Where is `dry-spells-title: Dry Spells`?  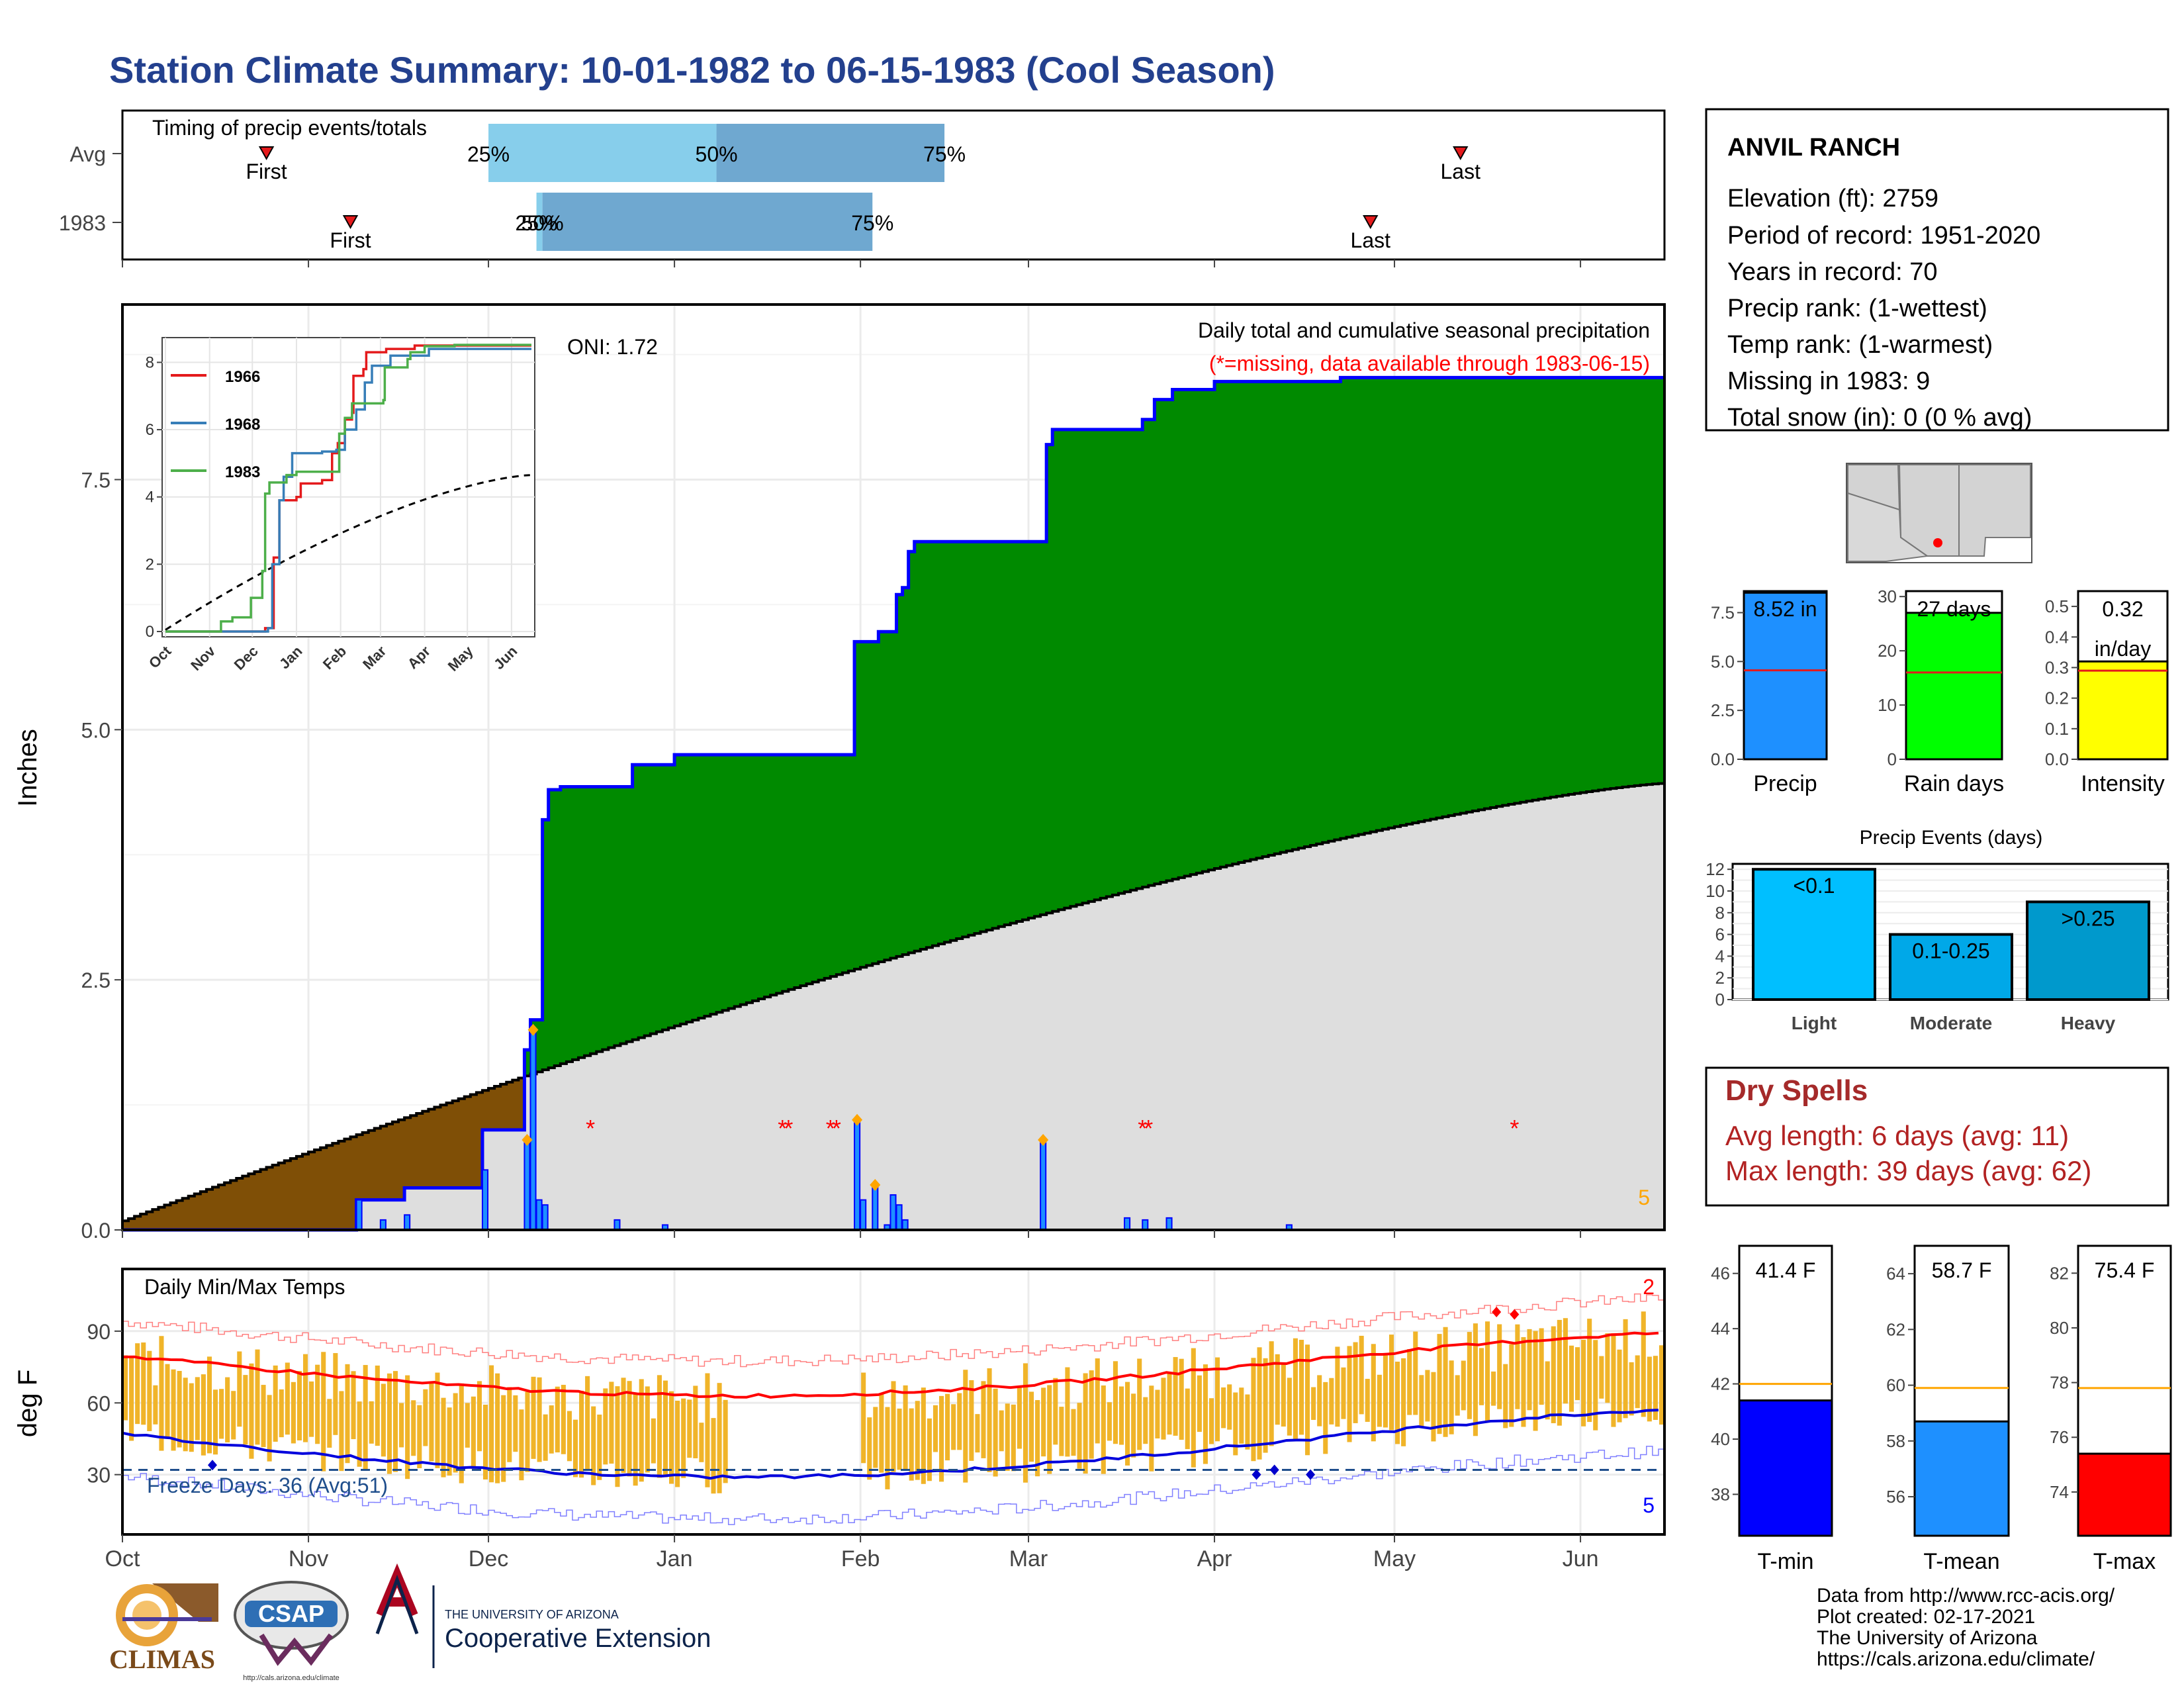 dry-spells-title: Dry Spells is located at coordinates (1797, 1090).